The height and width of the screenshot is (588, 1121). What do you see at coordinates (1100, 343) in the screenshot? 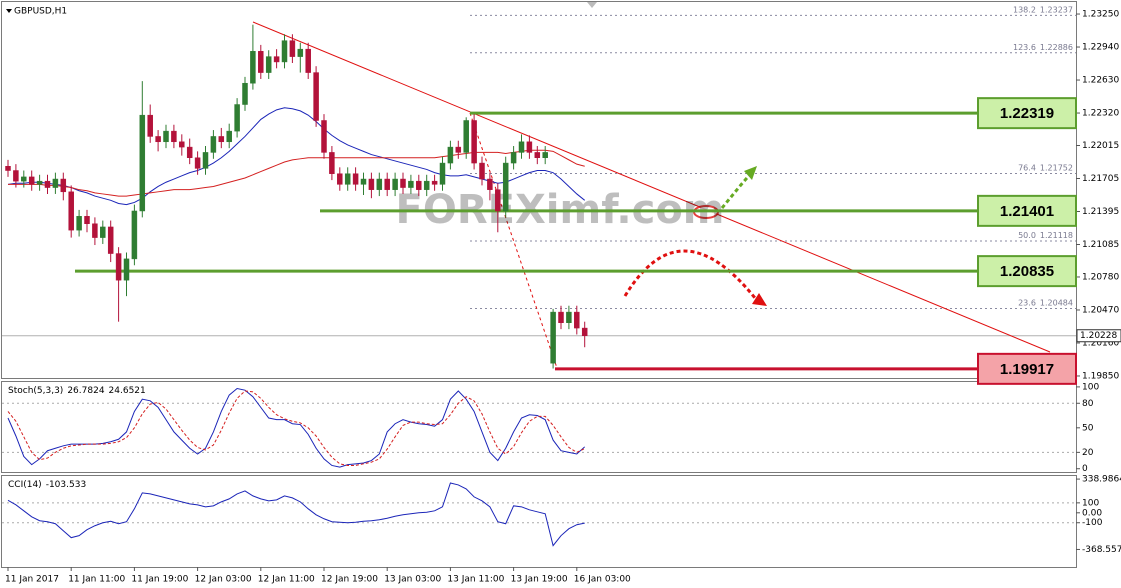
I see `y-tick-label: 1.20160` at bounding box center [1100, 343].